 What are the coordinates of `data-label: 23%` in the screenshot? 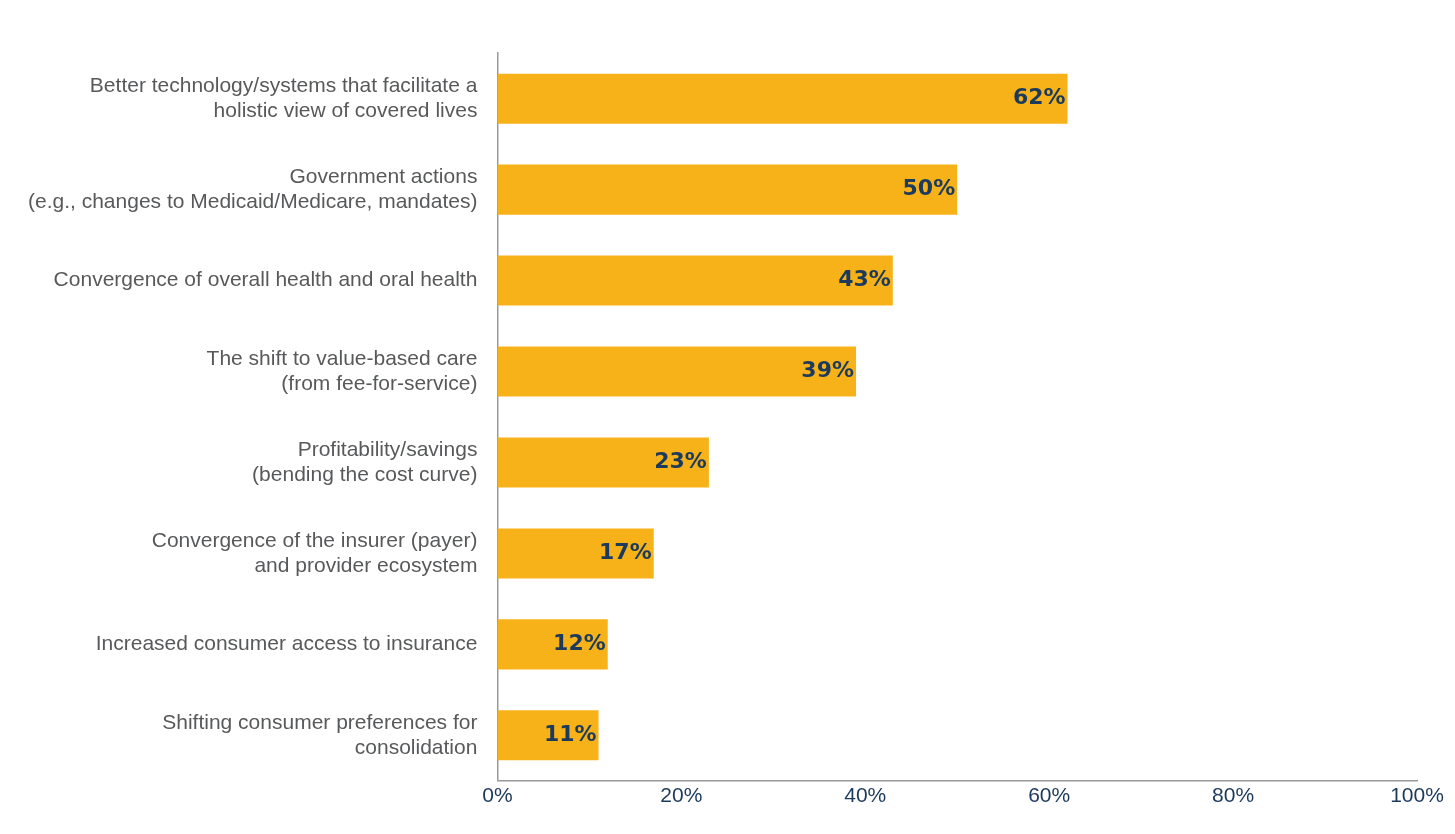 It's located at (680, 461).